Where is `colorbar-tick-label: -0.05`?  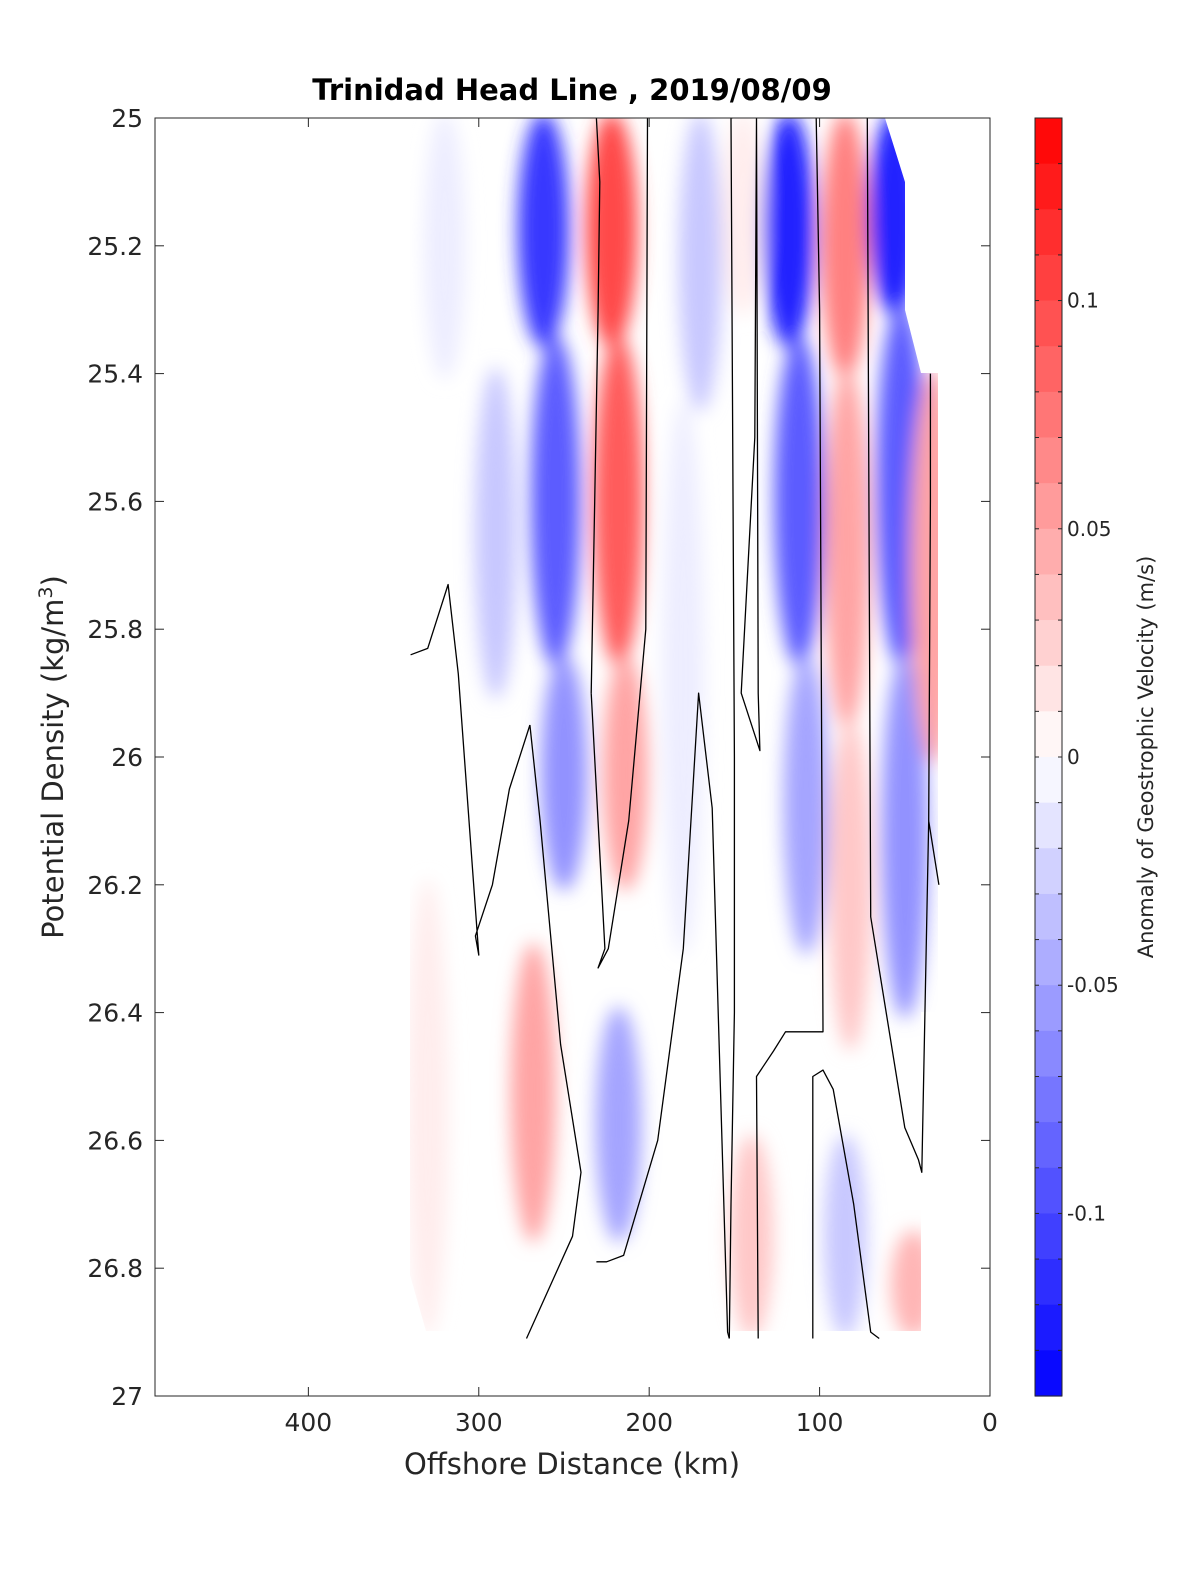
colorbar-tick-label: -0.05 is located at coordinates (1093, 985).